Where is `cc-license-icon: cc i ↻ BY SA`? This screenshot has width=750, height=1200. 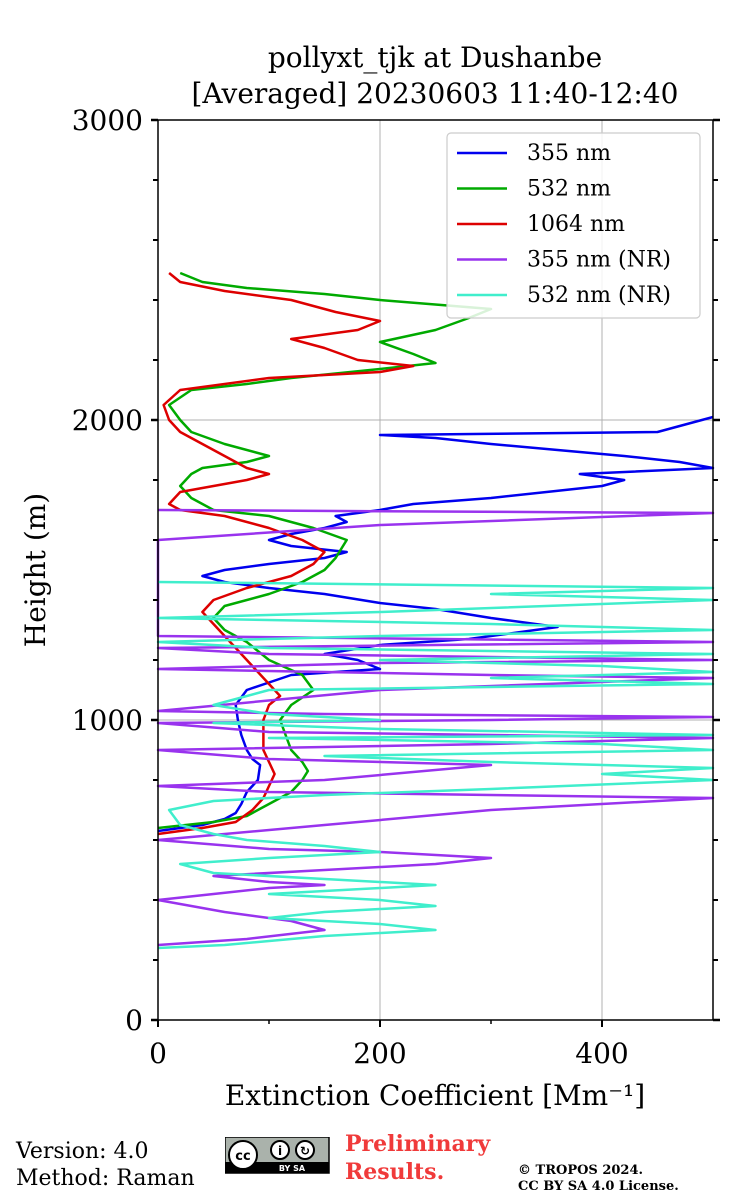 cc-license-icon: cc i ↻ BY SA is located at coordinates (277, 1155).